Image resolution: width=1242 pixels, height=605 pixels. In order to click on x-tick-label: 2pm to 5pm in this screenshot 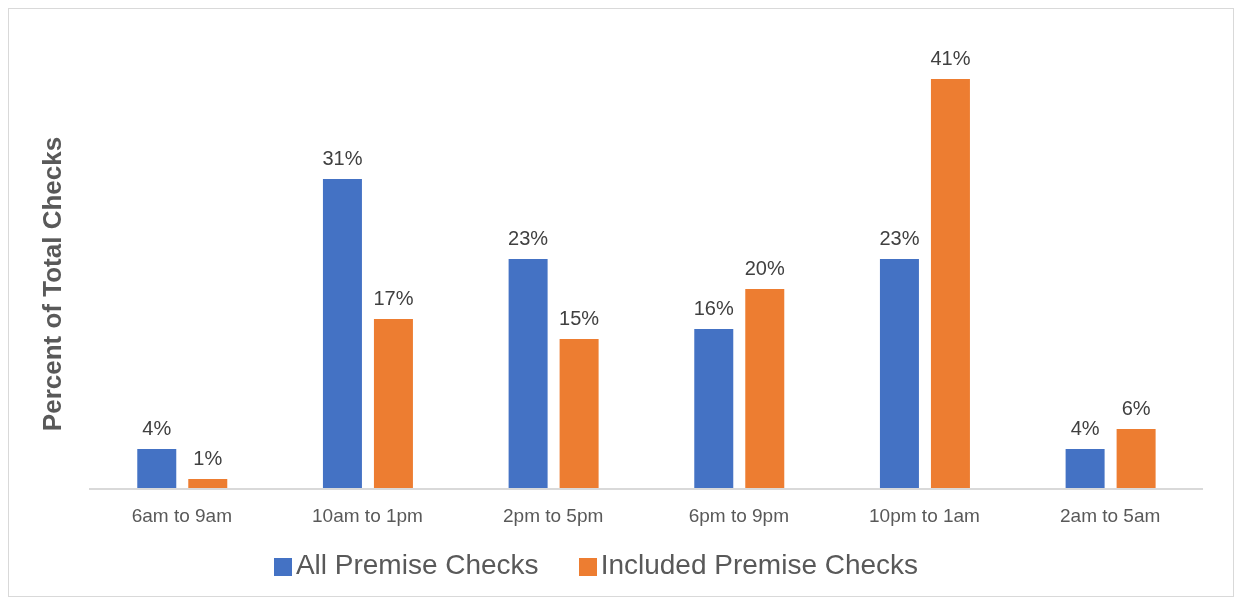, I will do `click(553, 516)`.